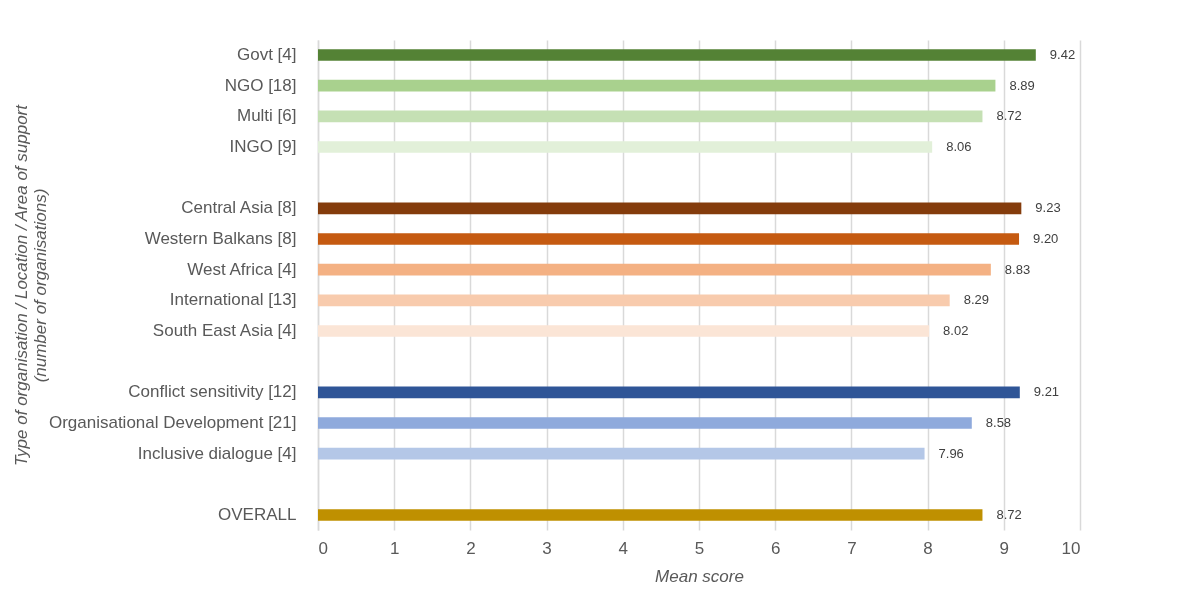 This screenshot has width=1197, height=610. What do you see at coordinates (323, 548) in the screenshot?
I see `x-tick-label: 0` at bounding box center [323, 548].